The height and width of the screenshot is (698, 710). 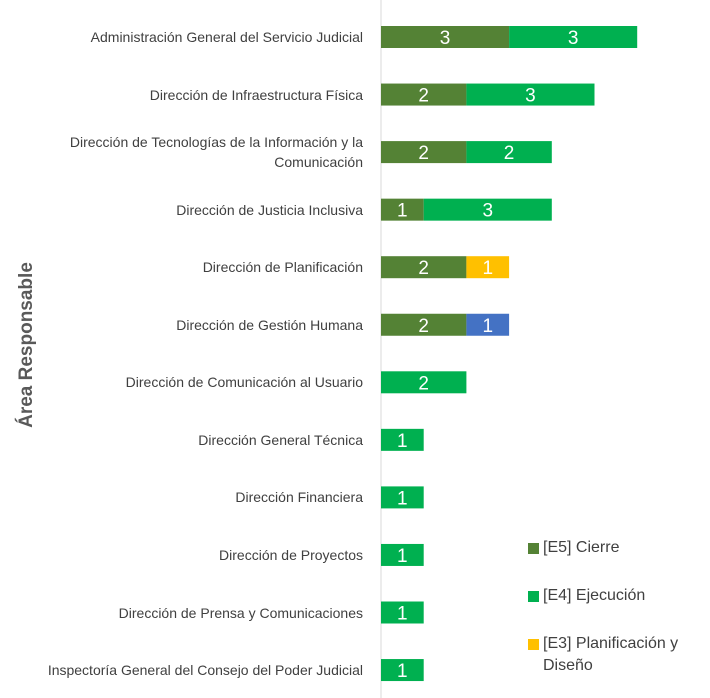 What do you see at coordinates (244, 382) in the screenshot?
I see `category-label: Dirección de Comunicación al Usuario` at bounding box center [244, 382].